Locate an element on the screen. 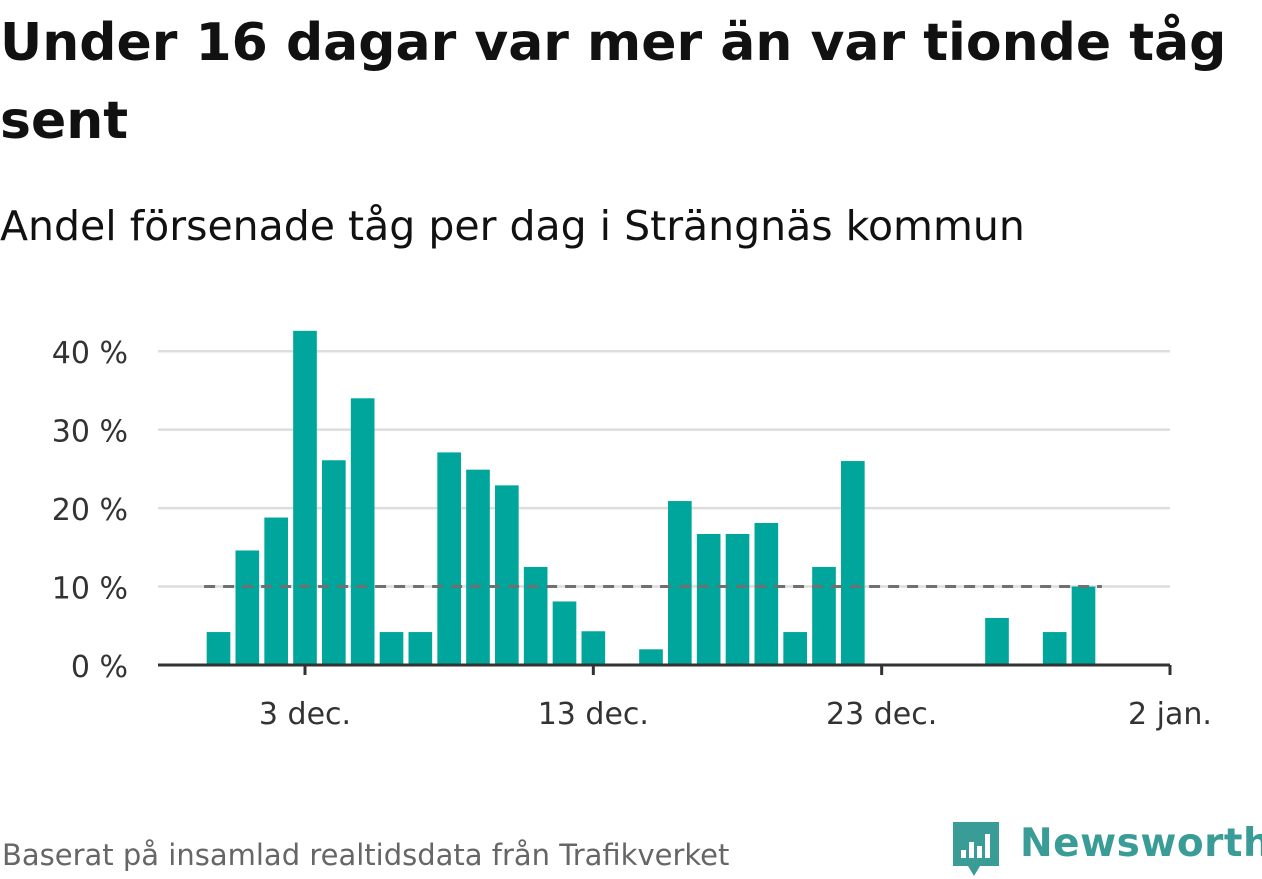 The width and height of the screenshot is (1262, 879). y-tick-label: 20 % is located at coordinates (90, 510).